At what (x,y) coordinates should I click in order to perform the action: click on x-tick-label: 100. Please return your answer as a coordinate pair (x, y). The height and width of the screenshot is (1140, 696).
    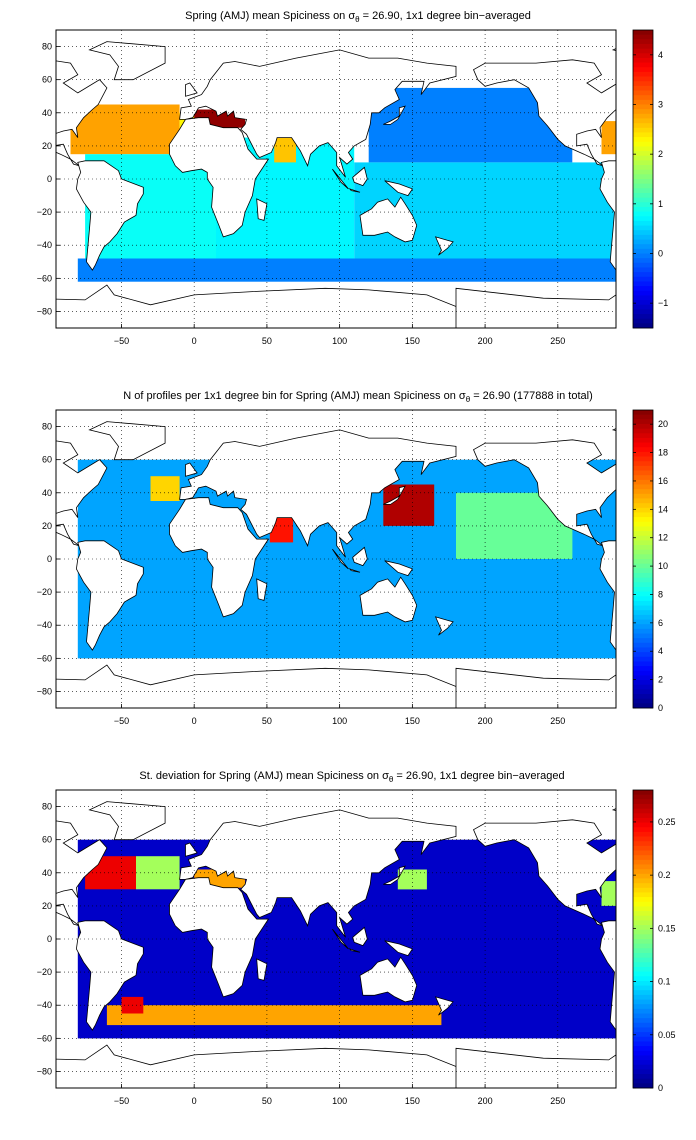
    Looking at the image, I should click on (339, 721).